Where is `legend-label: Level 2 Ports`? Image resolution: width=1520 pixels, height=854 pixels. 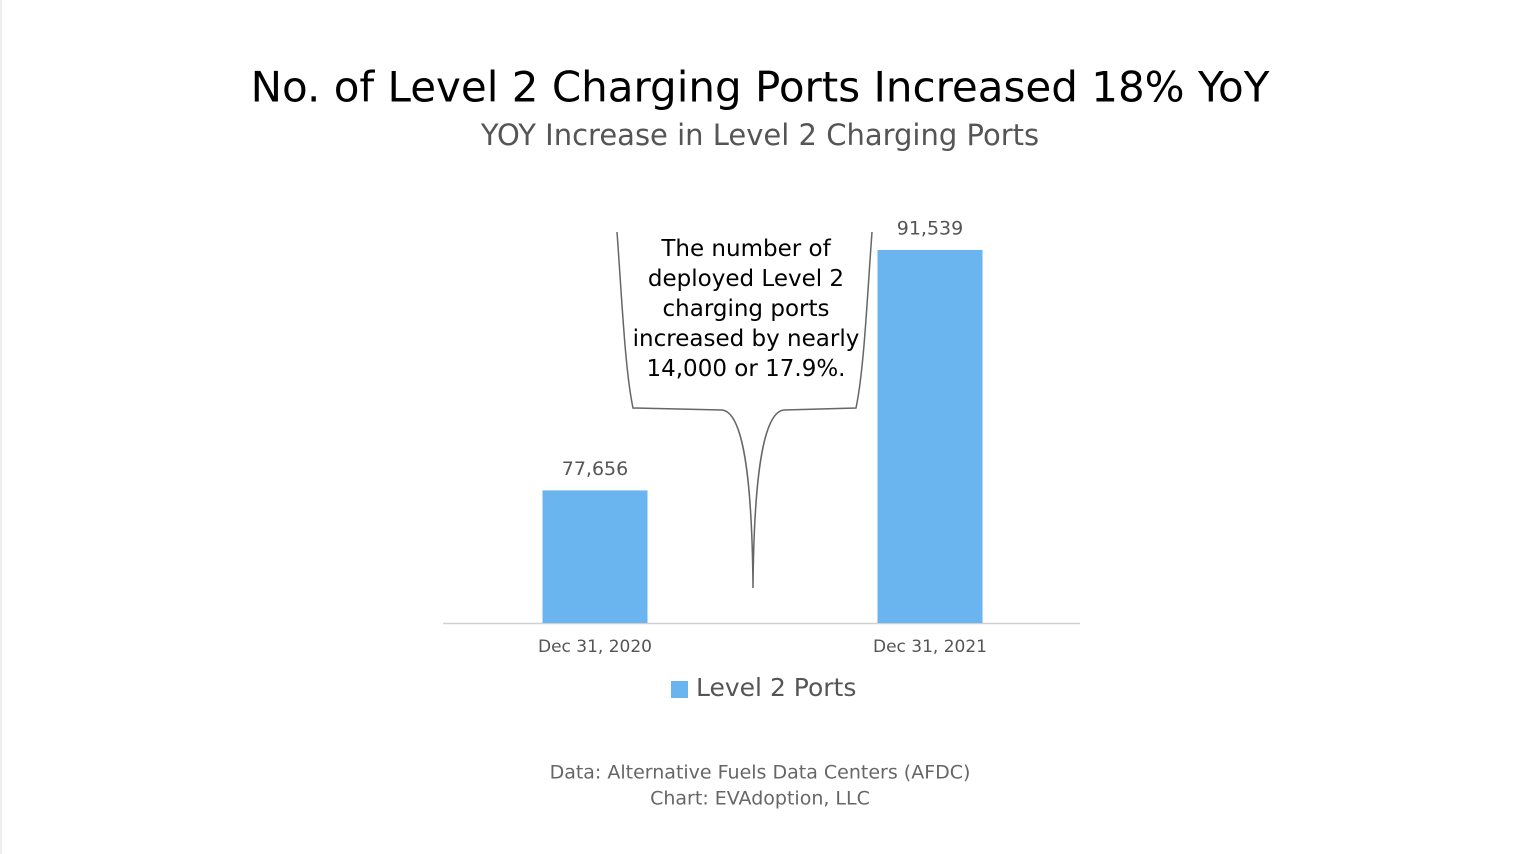 legend-label: Level 2 Ports is located at coordinates (776, 687).